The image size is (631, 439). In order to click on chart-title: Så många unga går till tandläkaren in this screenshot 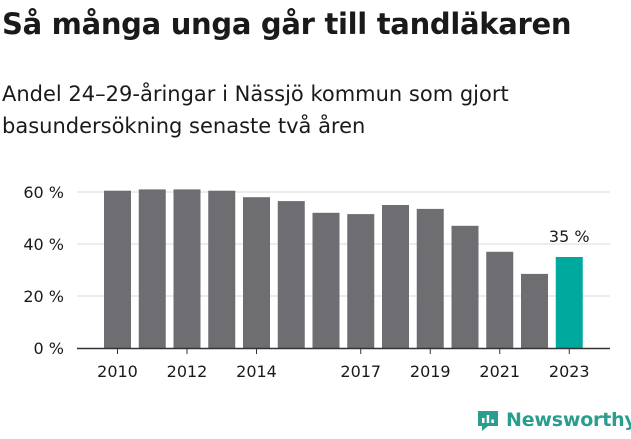, I will do `click(287, 24)`.